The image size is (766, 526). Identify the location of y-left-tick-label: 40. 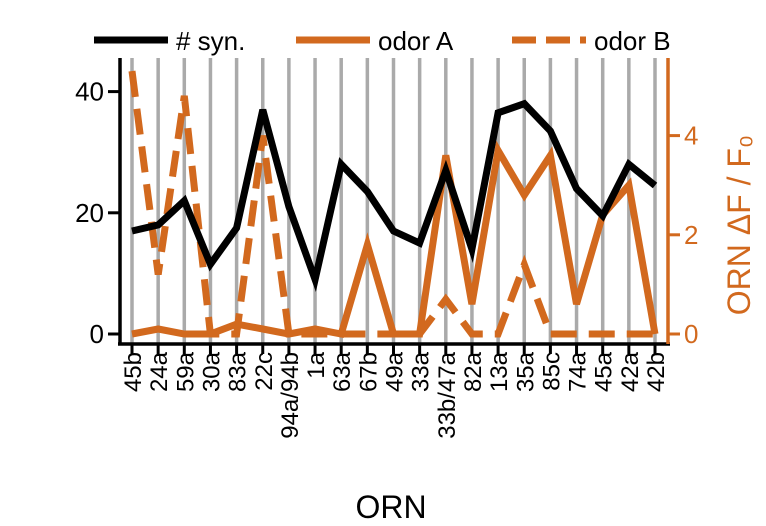
(89, 92).